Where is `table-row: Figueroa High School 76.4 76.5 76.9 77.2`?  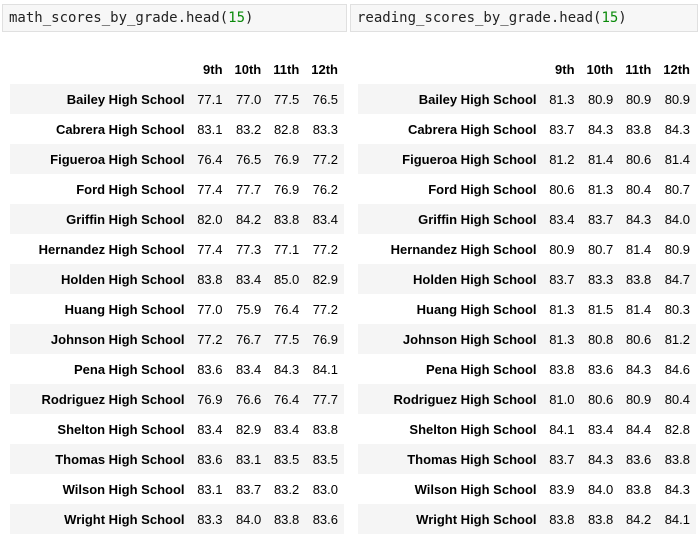
table-row: Figueroa High School 76.4 76.5 76.9 77.2 is located at coordinates (177, 159).